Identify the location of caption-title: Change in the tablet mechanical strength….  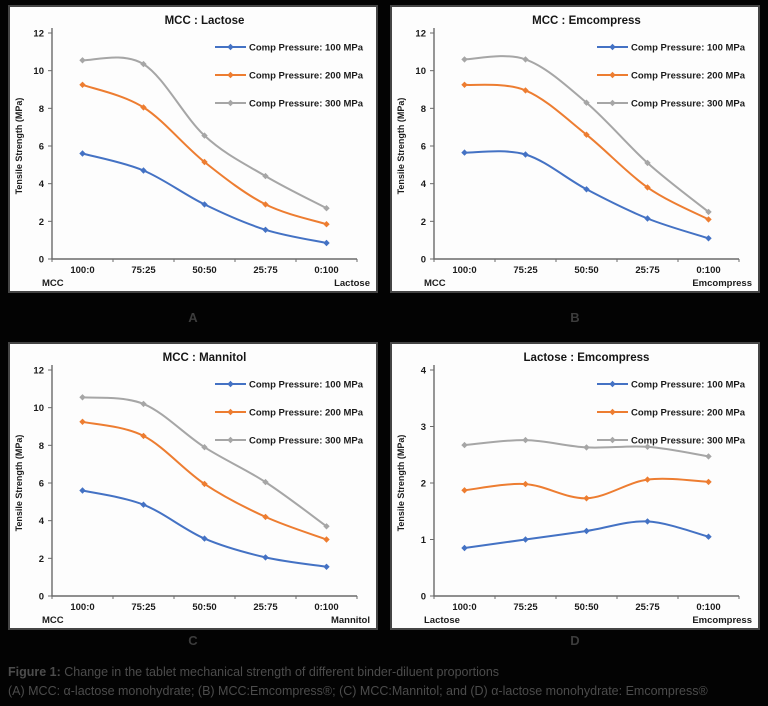
(280, 672).